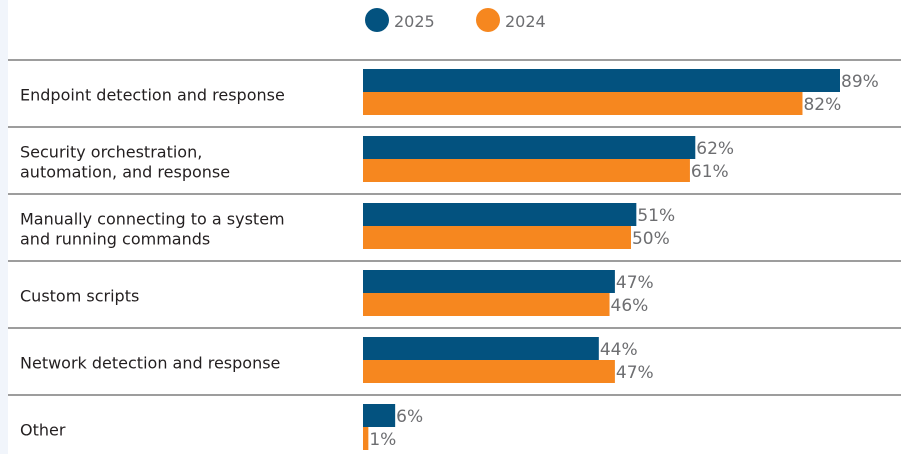  I want to click on bar-2025-network-detection-and-response, so click(481, 348).